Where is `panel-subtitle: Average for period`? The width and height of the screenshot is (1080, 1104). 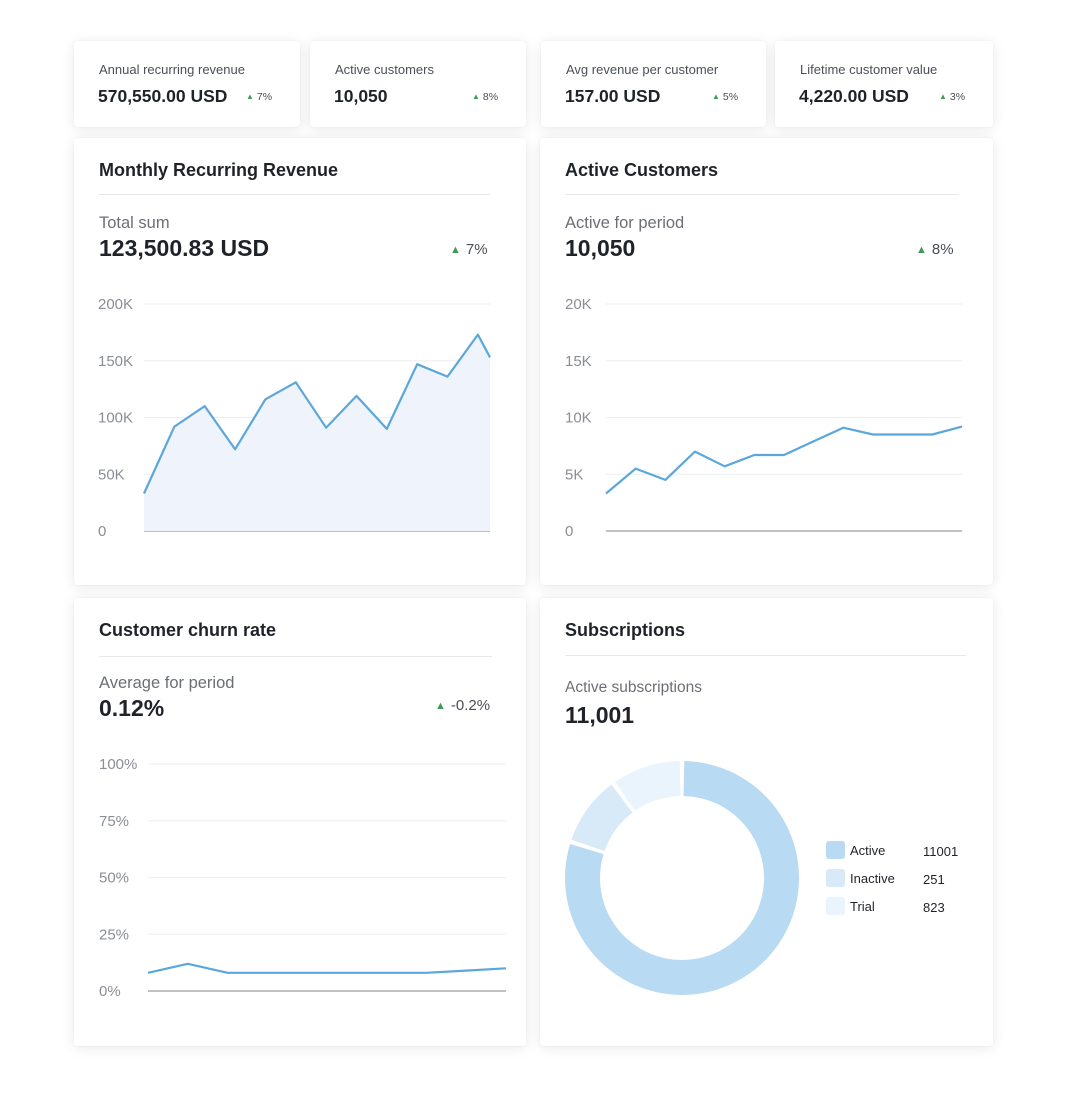 panel-subtitle: Average for period is located at coordinates (167, 683).